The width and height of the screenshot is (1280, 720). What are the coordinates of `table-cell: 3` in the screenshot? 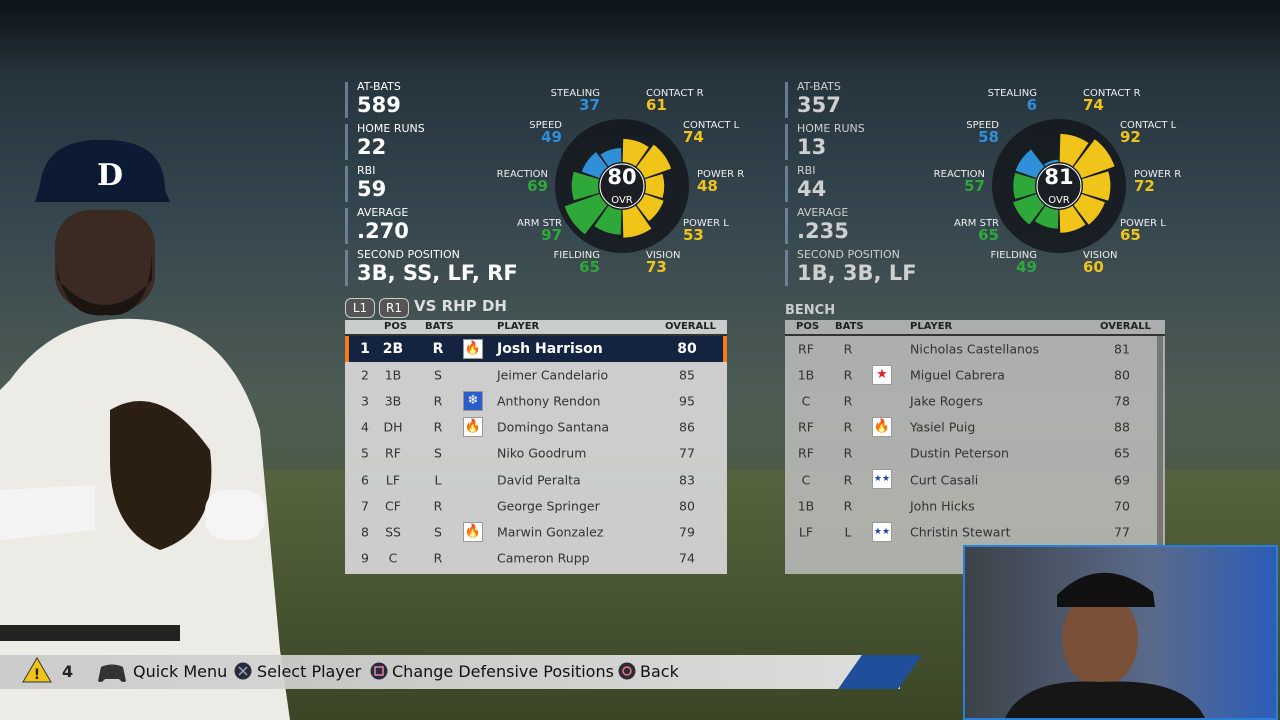 It's located at (365, 401).